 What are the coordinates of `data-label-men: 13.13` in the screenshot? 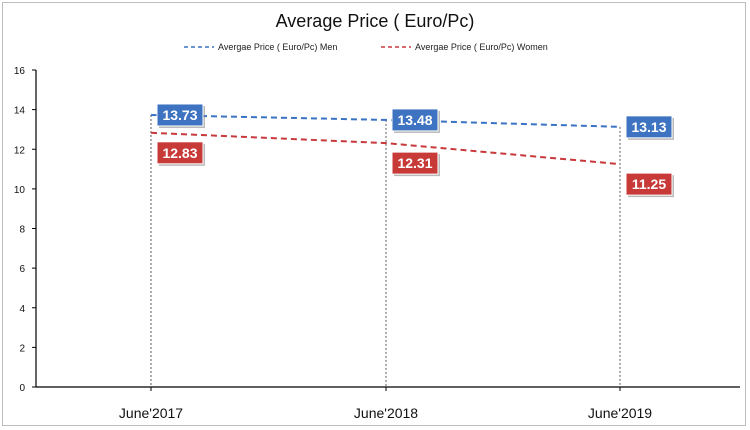 It's located at (649, 127).